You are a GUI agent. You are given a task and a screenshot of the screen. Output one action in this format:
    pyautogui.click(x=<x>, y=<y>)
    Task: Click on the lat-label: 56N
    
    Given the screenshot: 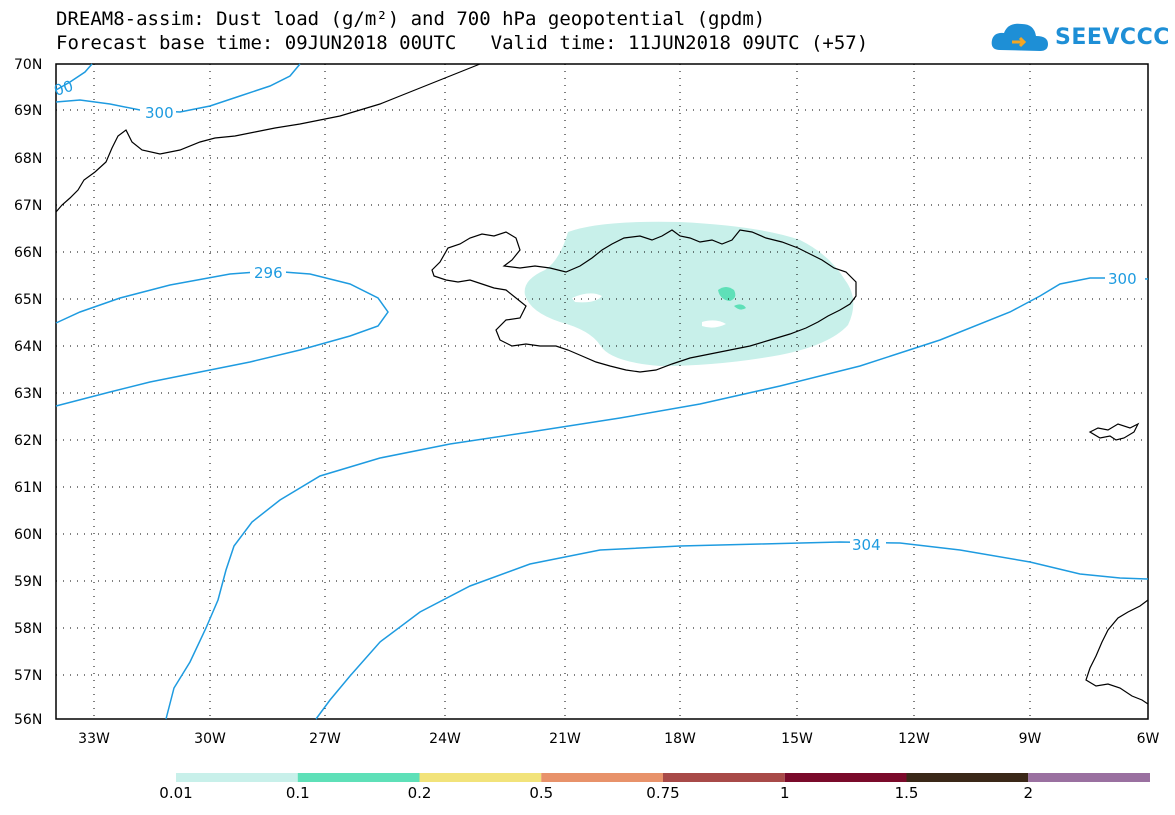 What is the action you would take?
    pyautogui.click(x=28, y=720)
    